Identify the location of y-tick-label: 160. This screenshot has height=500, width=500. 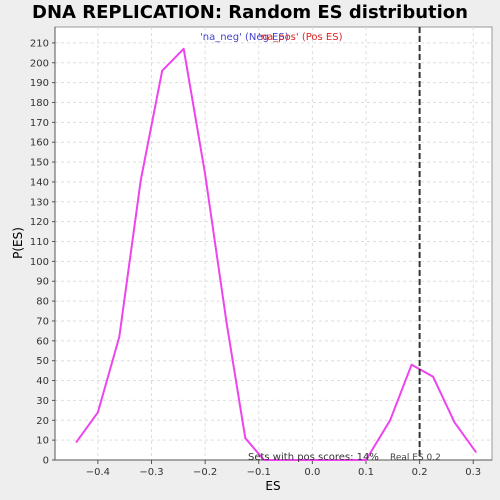
(39, 143).